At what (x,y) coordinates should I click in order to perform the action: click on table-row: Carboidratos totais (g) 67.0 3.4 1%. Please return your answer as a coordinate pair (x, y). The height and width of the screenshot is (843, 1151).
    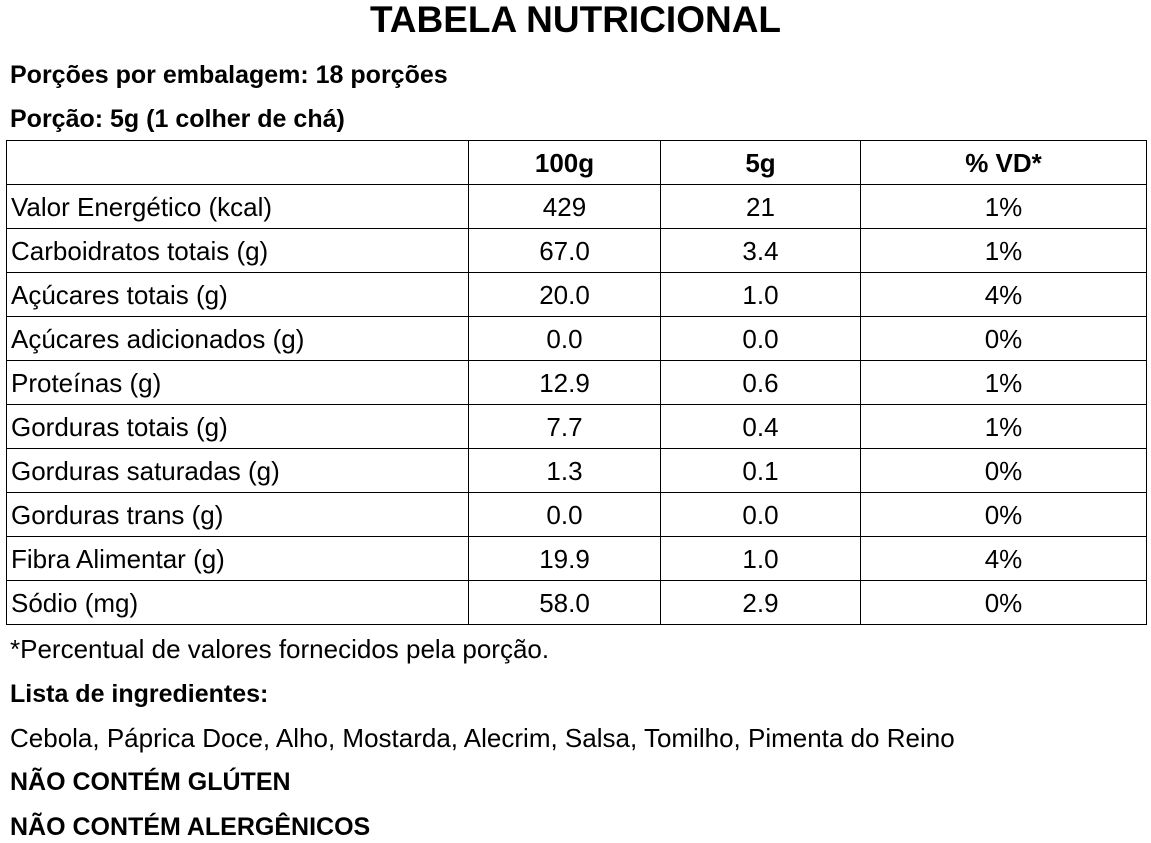
    Looking at the image, I should click on (576, 250).